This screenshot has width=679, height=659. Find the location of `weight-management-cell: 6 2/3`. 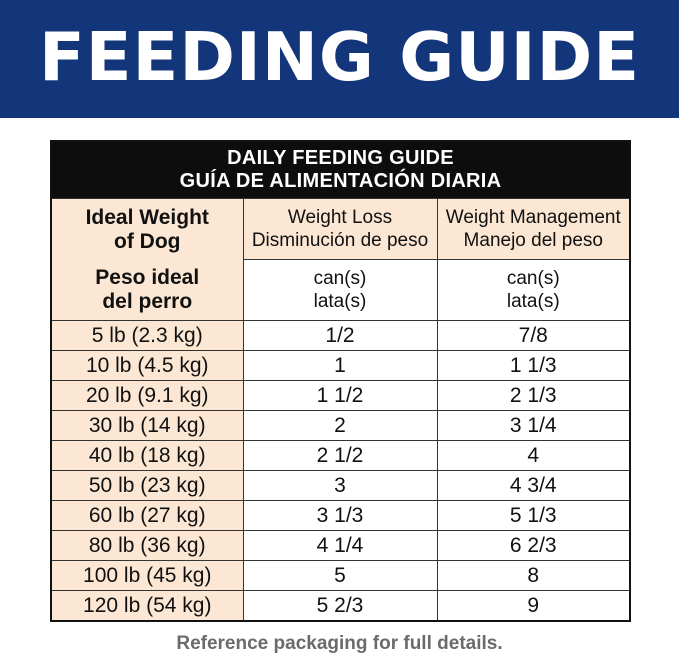

weight-management-cell: 6 2/3 is located at coordinates (533, 545).